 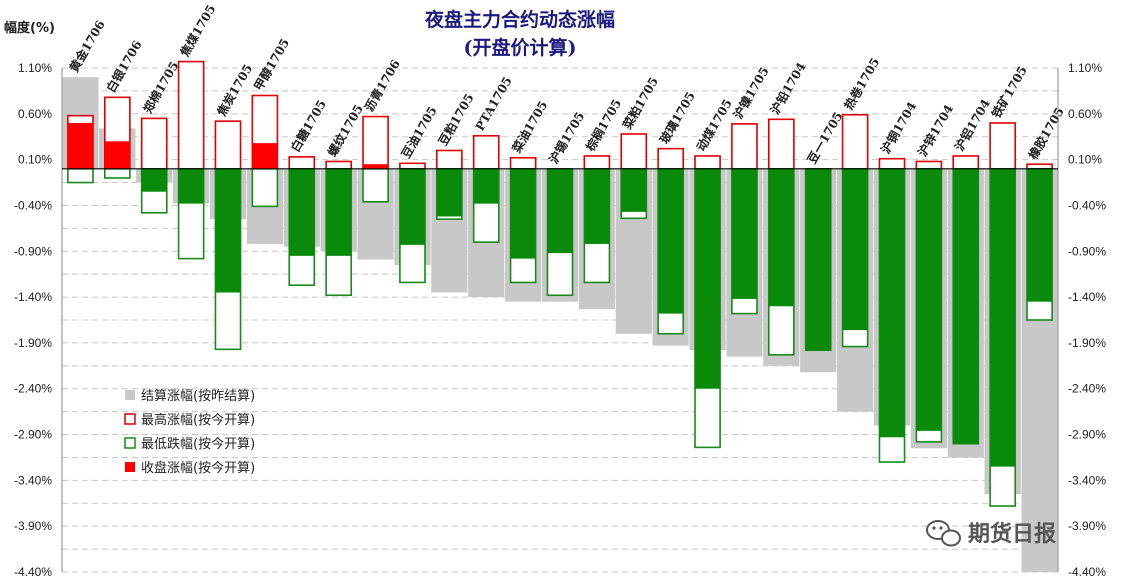 What do you see at coordinates (1087, 389) in the screenshot?
I see `y-tick-right: -2.40%` at bounding box center [1087, 389].